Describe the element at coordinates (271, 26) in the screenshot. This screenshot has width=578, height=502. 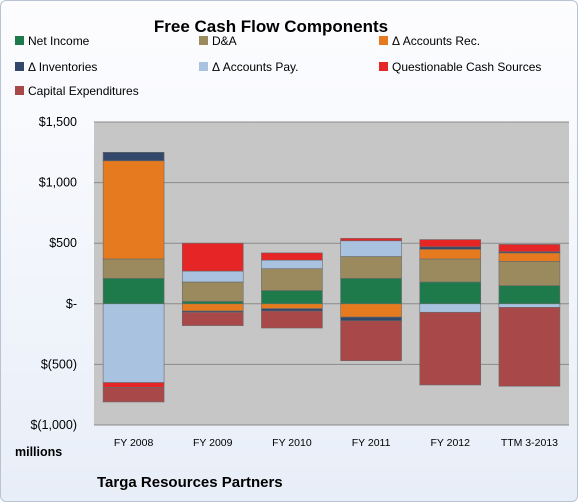
I see `chart-title: Free Cash Flow Components` at that location.